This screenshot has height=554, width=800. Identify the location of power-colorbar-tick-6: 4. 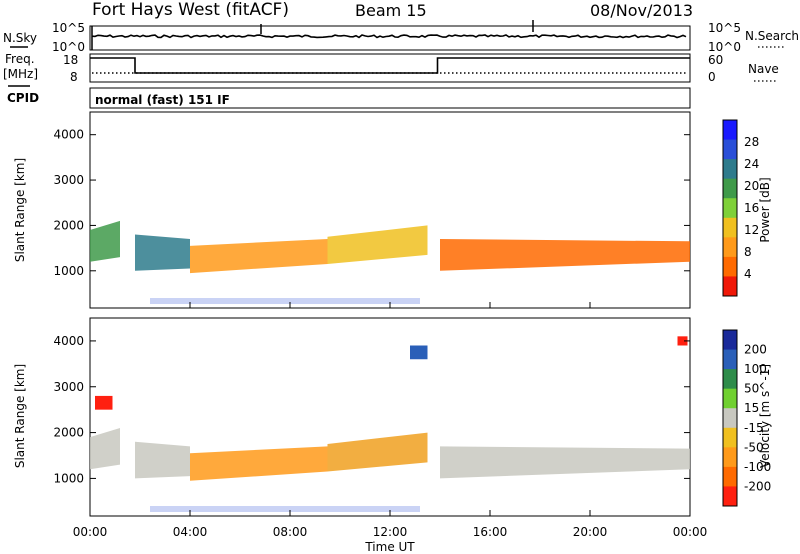
(748, 274).